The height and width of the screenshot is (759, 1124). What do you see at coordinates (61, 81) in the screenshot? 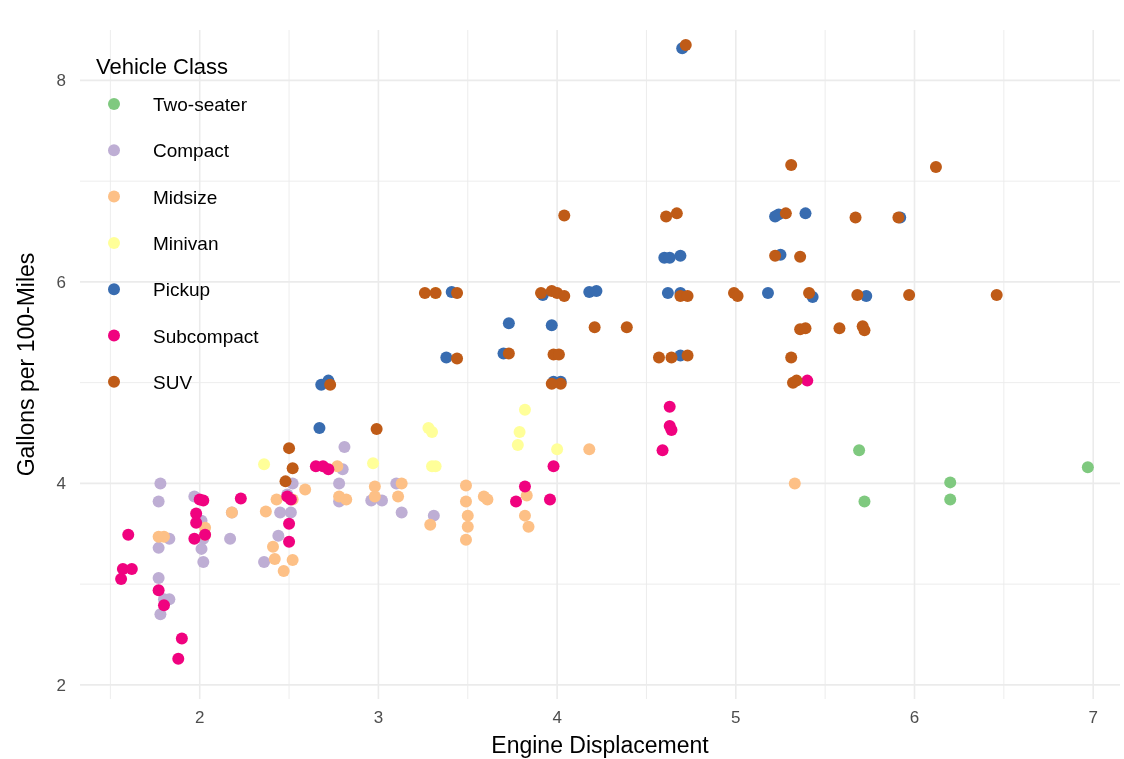
I see `y-tick-label: 8` at bounding box center [61, 81].